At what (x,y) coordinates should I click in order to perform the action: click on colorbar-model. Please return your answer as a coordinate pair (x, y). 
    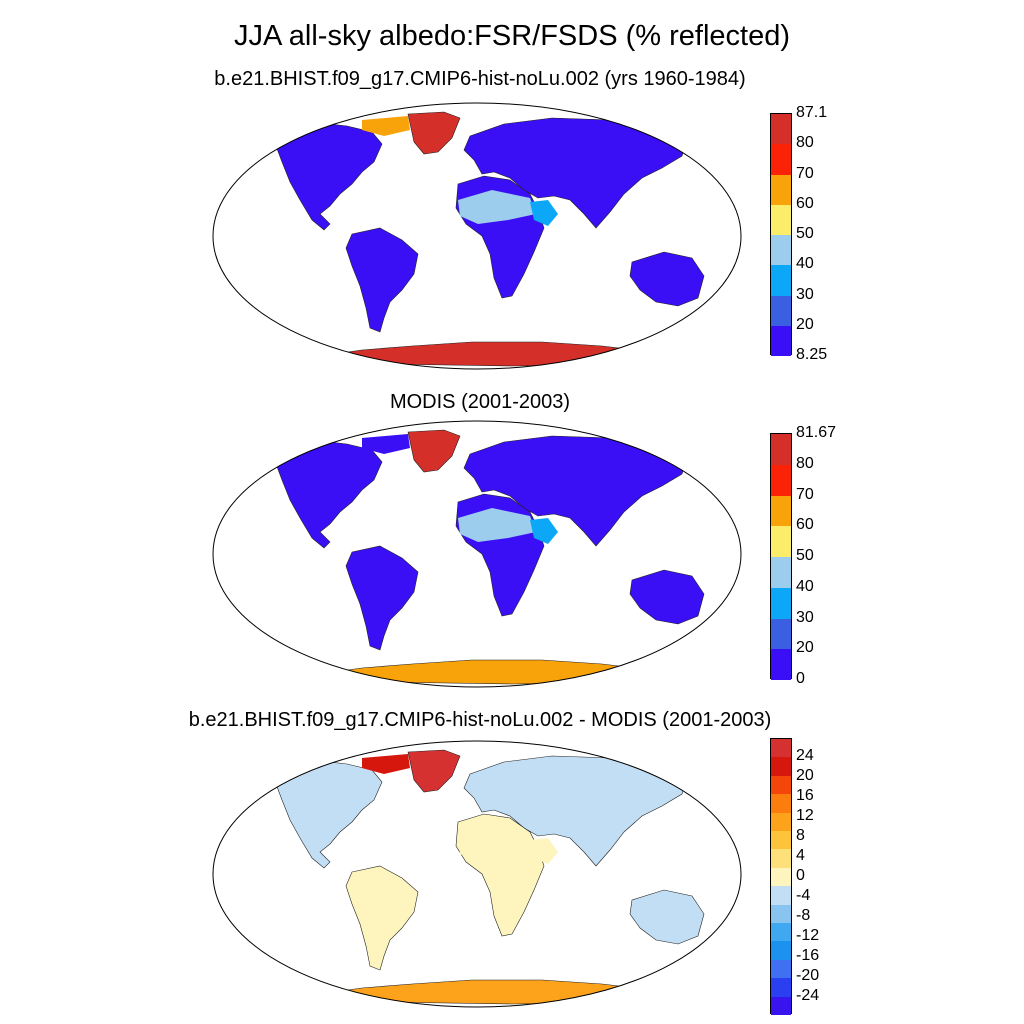
    Looking at the image, I should click on (781, 234).